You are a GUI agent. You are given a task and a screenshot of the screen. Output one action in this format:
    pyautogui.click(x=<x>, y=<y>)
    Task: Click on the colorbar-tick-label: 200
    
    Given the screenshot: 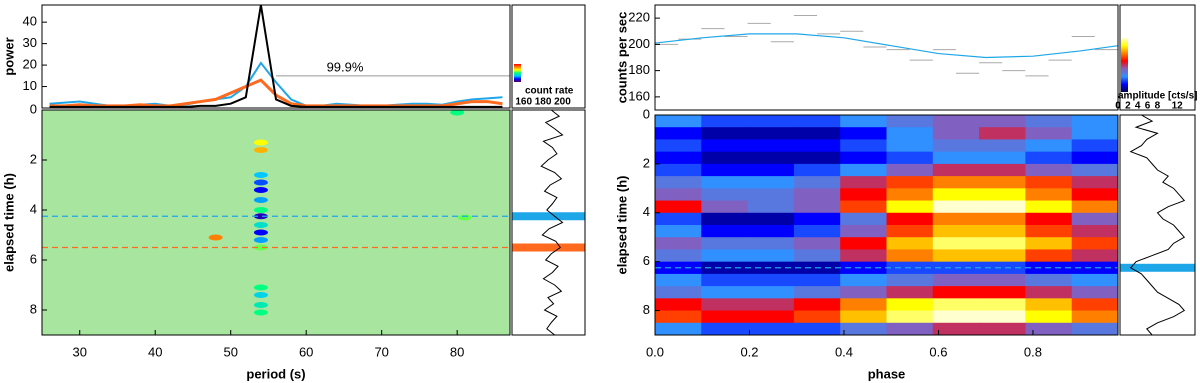 What is the action you would take?
    pyautogui.click(x=562, y=102)
    